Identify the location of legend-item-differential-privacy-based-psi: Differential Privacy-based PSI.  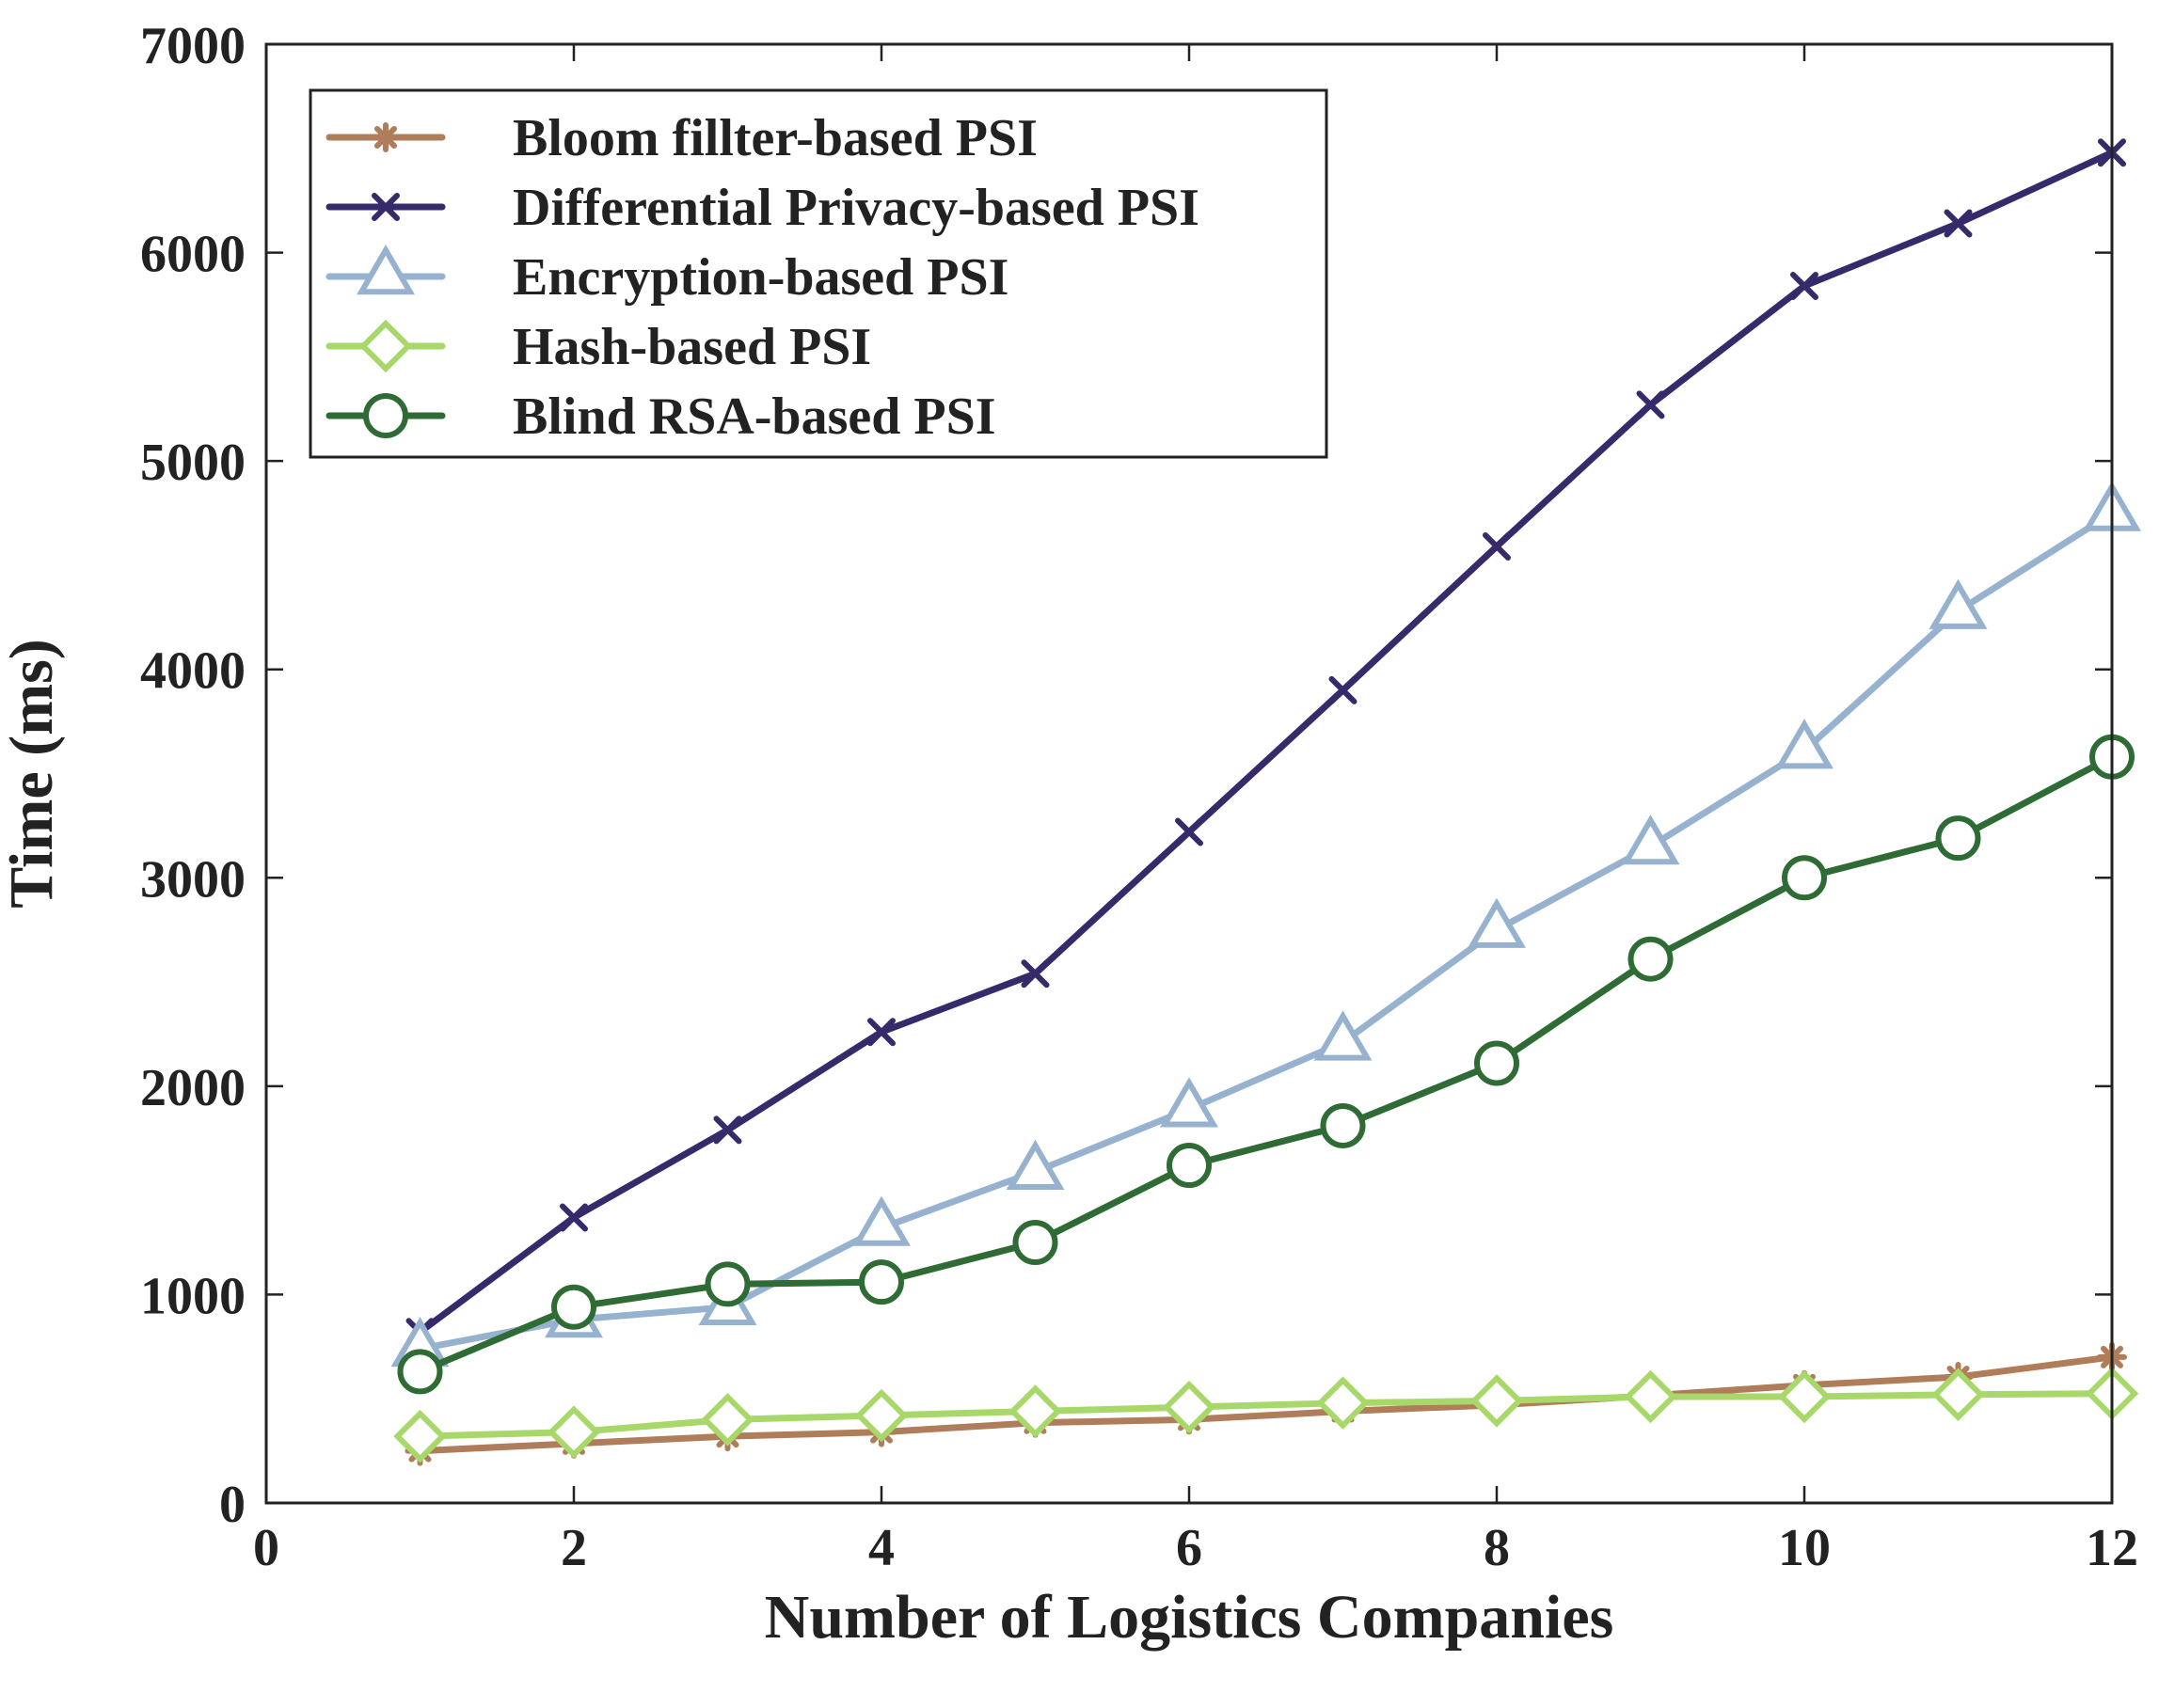
(762, 208).